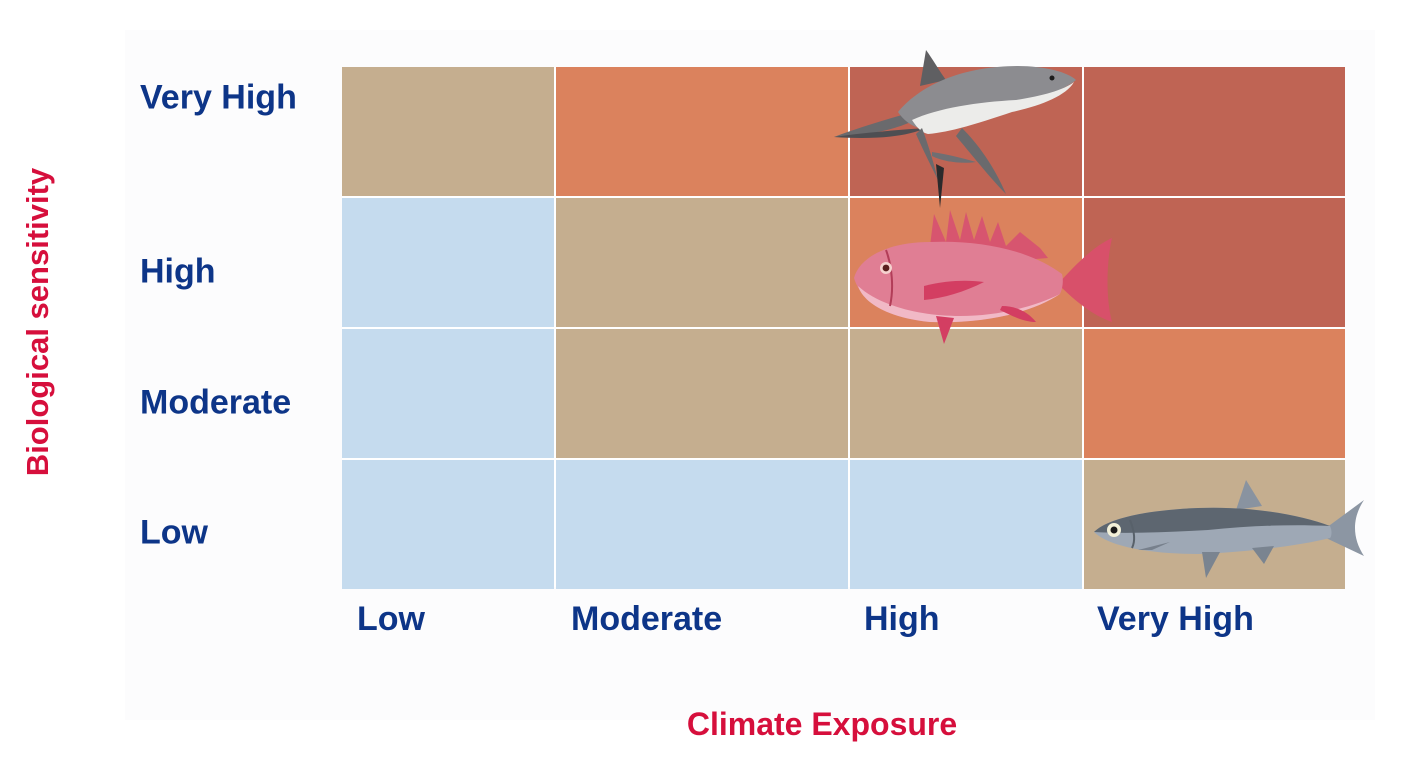 The height and width of the screenshot is (768, 1401). What do you see at coordinates (448, 131) in the screenshot?
I see `matrix-cell-very-high-x-low` at bounding box center [448, 131].